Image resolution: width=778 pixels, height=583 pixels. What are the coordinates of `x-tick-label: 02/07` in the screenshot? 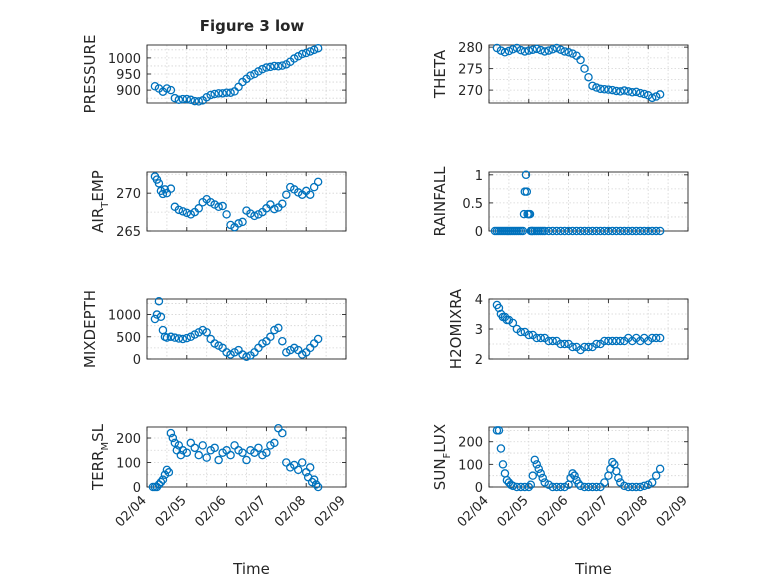 It's located at (592, 511).